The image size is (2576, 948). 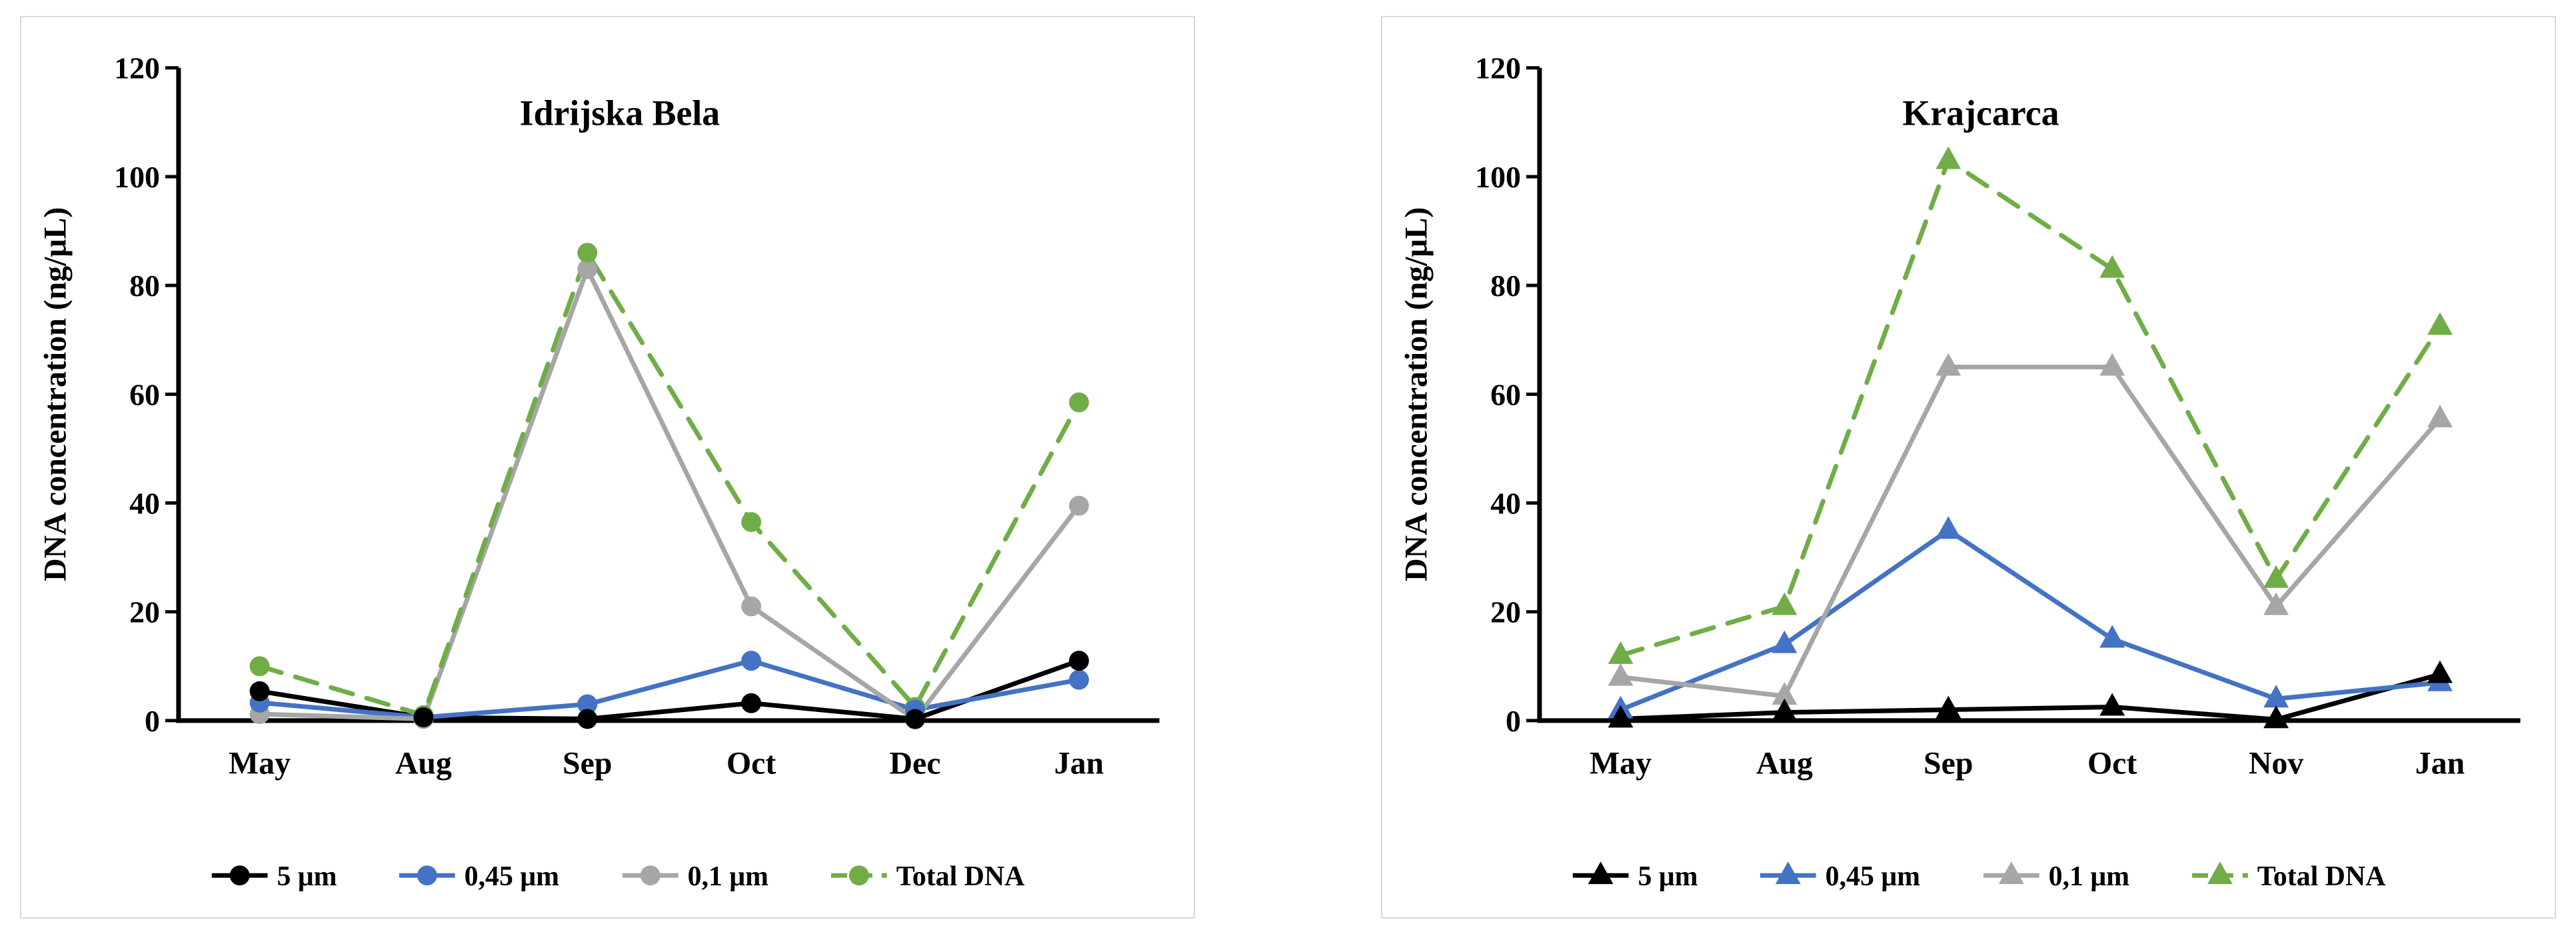 What do you see at coordinates (1979, 876) in the screenshot?
I see `legend: 5 μm 0,45 μm 0,1 μm Total DNA` at bounding box center [1979, 876].